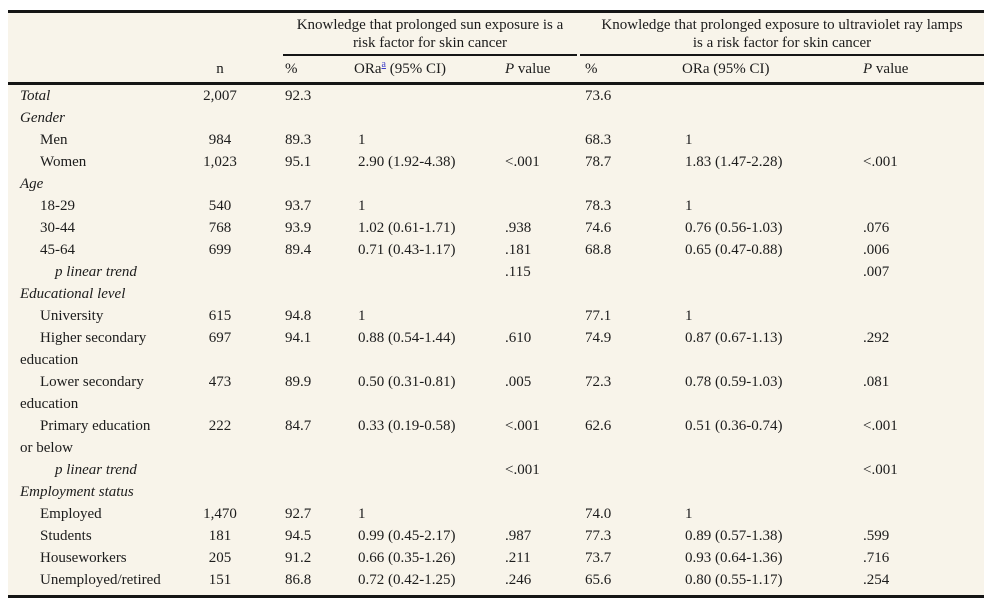 The image size is (992, 605). What do you see at coordinates (96, 162) in the screenshot?
I see `row-label-cell: Women` at bounding box center [96, 162].